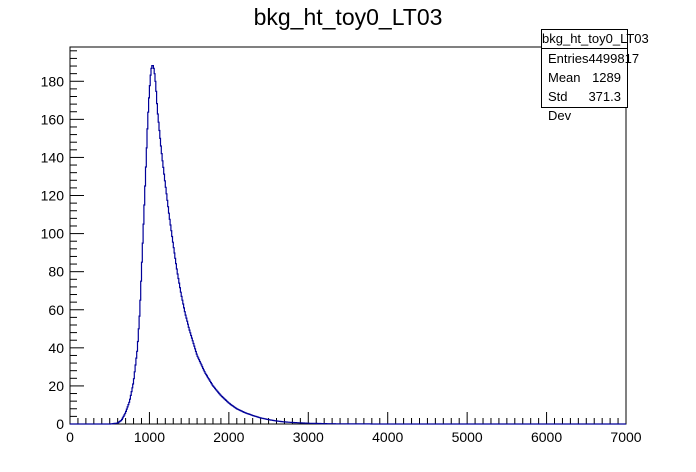  What do you see at coordinates (56, 348) in the screenshot?
I see `y-tick-label: 40` at bounding box center [56, 348].